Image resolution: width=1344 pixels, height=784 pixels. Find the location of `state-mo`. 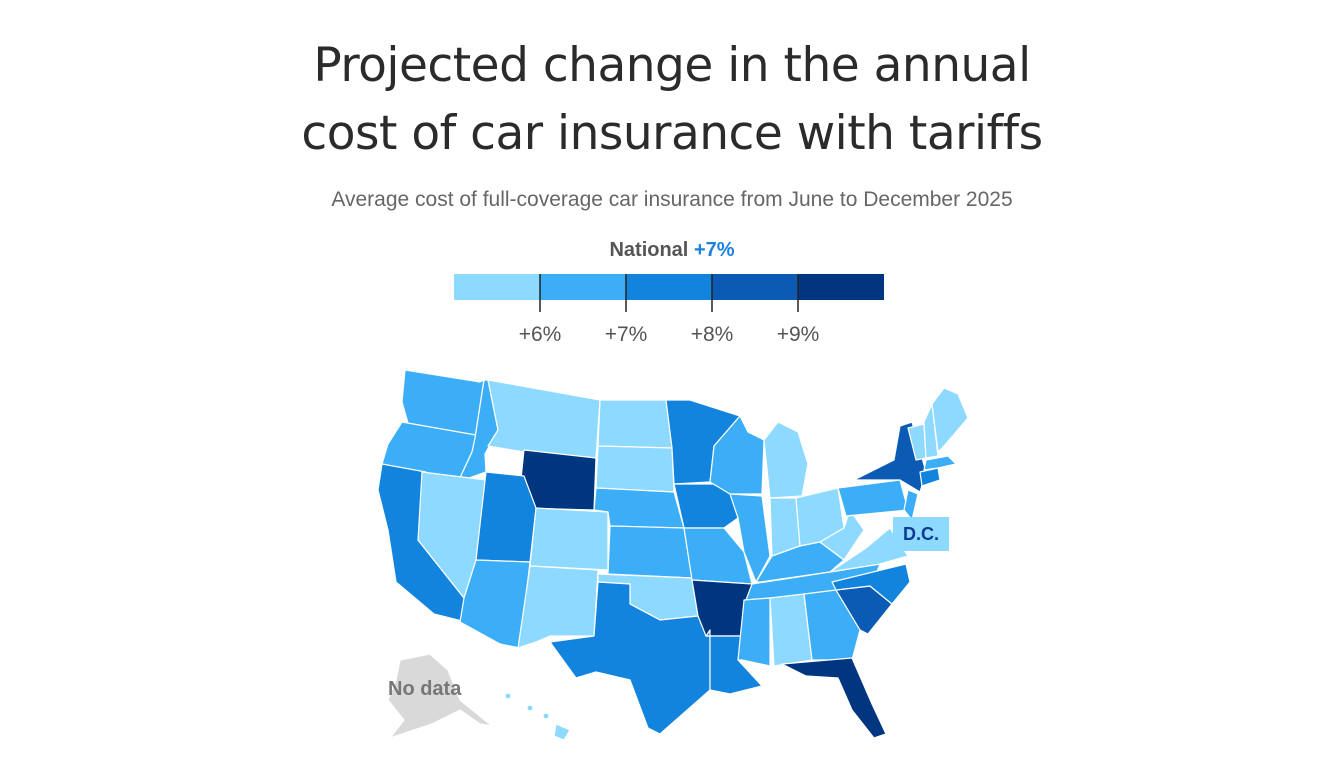

state-mo is located at coordinates (718, 556).